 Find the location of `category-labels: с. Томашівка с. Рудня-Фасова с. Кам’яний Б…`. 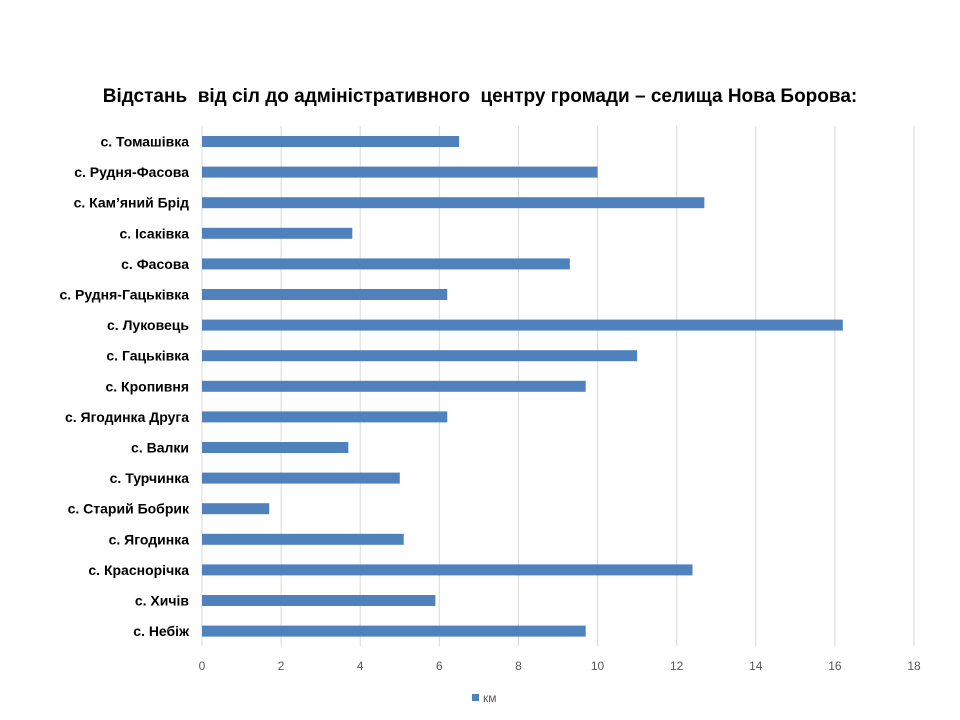

category-labels: с. Томашівка с. Рудня-Фасова с. Кам’яний Б… is located at coordinates (124, 387).